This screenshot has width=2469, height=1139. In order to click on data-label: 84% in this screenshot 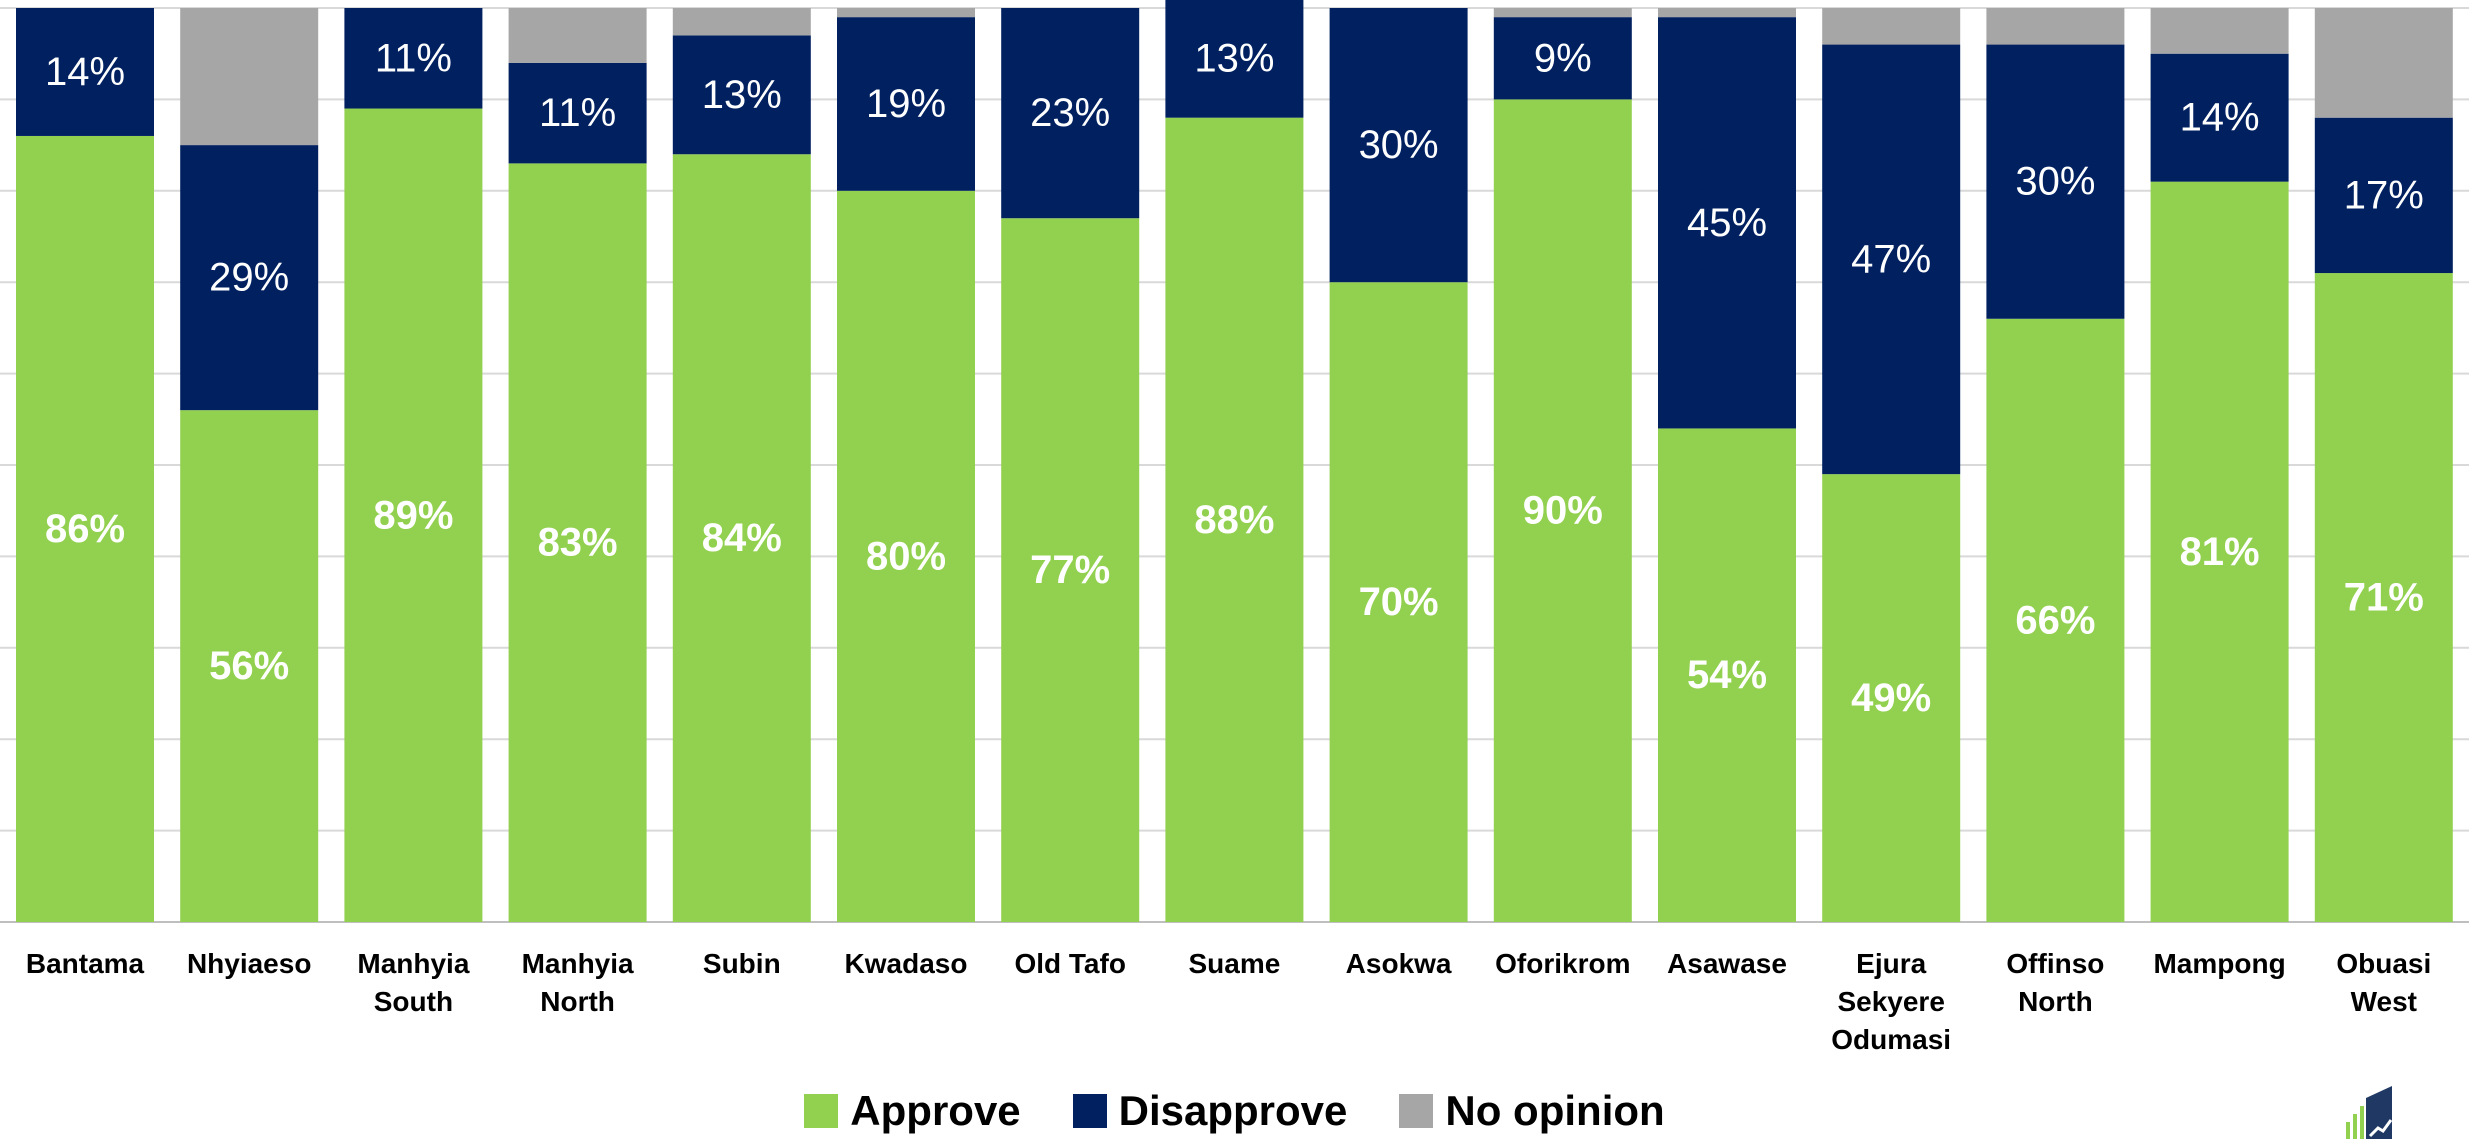, I will do `click(742, 538)`.